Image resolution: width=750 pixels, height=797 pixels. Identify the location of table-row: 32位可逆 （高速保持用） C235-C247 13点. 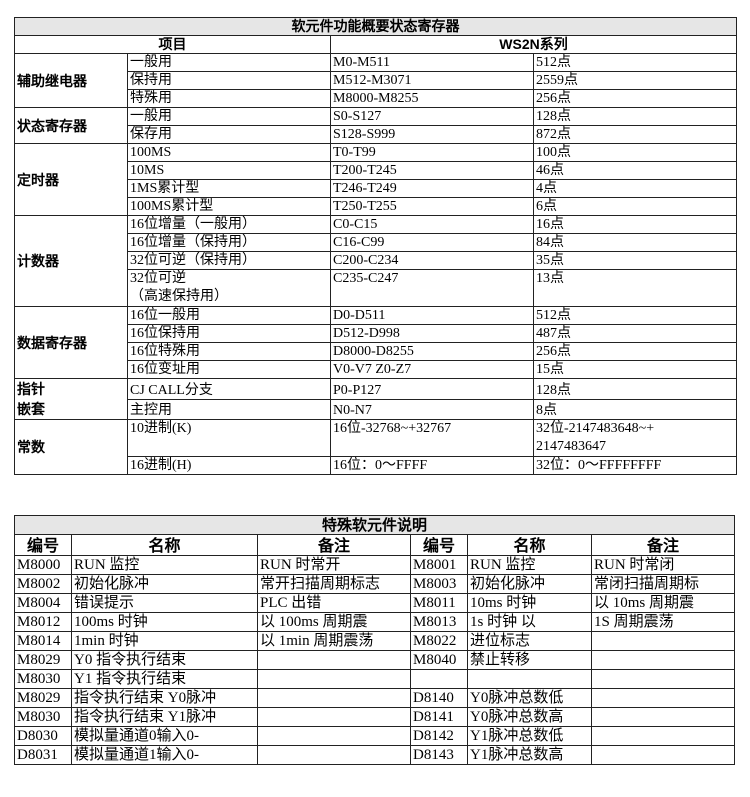
(376, 288).